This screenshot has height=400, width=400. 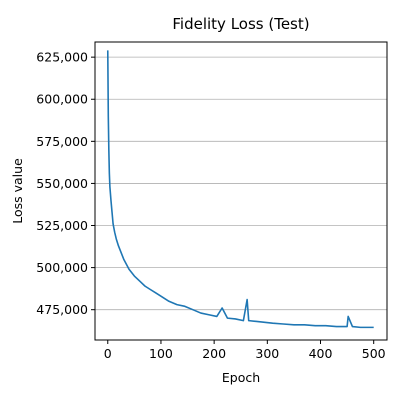 I want to click on y-tick-label: 625,000, so click(x=62, y=57).